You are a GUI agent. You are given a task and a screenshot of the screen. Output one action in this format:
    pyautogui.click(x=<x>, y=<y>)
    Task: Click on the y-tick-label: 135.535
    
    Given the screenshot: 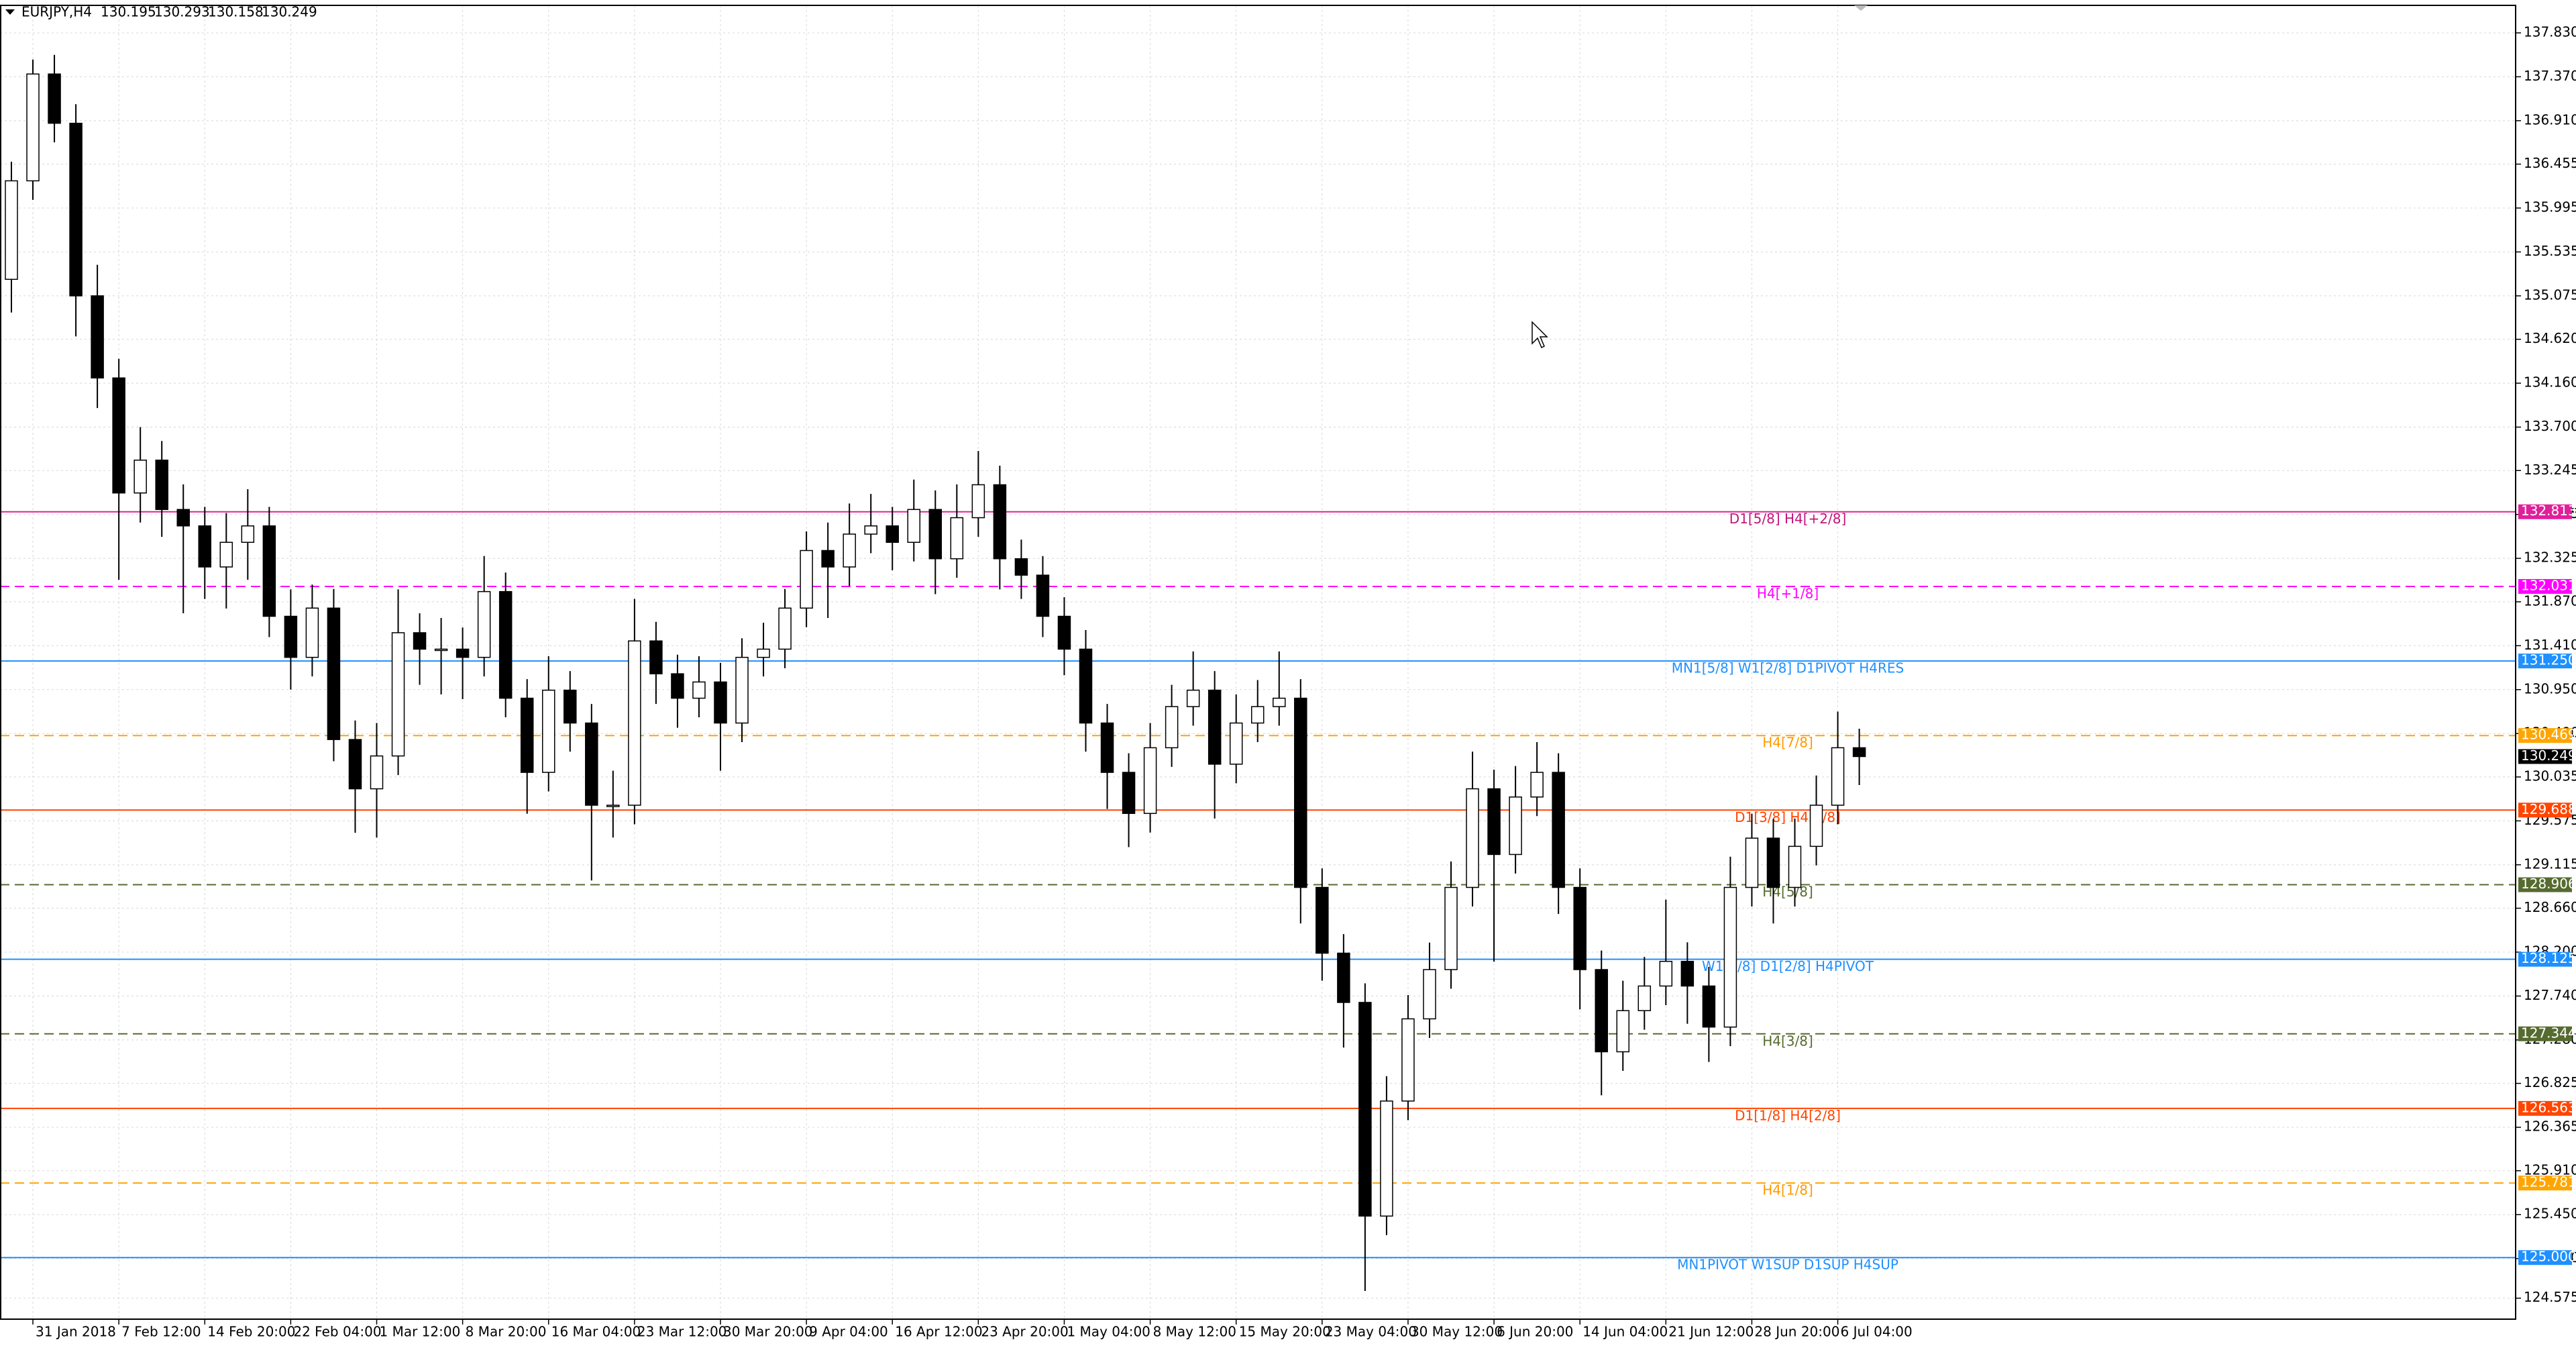 What is the action you would take?
    pyautogui.click(x=2550, y=251)
    